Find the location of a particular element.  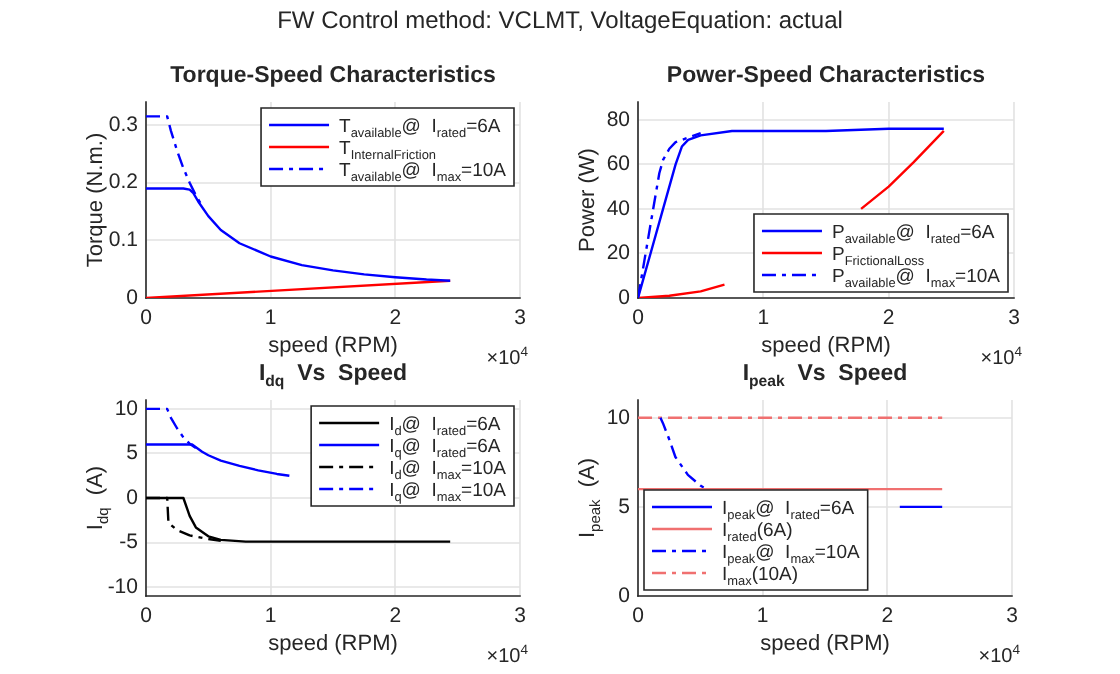

y-tick-label: 80 is located at coordinates (618, 119).